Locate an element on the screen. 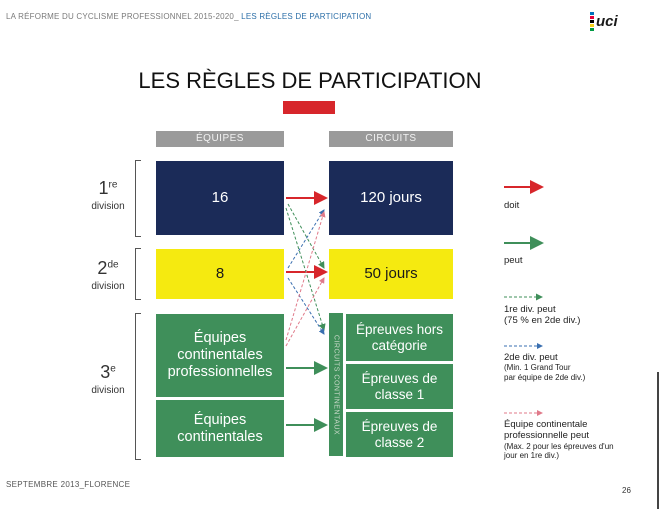  circuit-box-120-days: 120 jours is located at coordinates (391, 198).